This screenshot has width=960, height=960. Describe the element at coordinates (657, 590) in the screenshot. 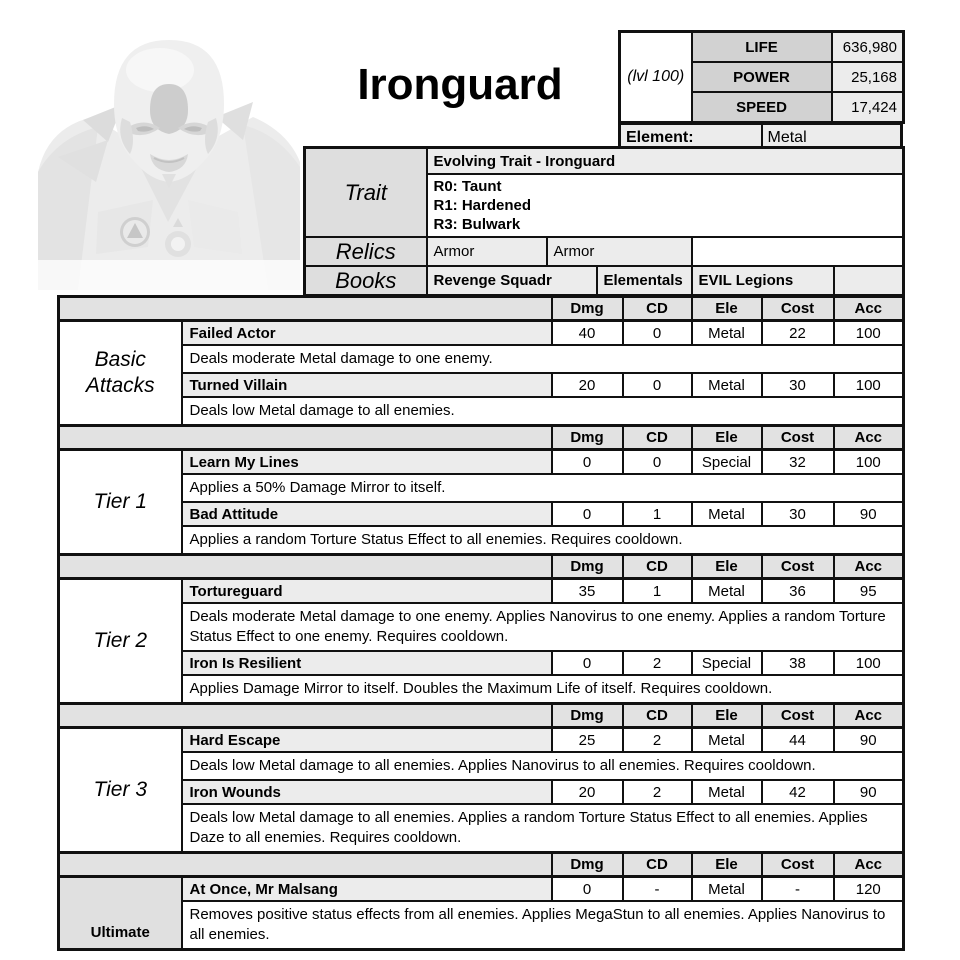

I see `ability-cd: 1` at that location.